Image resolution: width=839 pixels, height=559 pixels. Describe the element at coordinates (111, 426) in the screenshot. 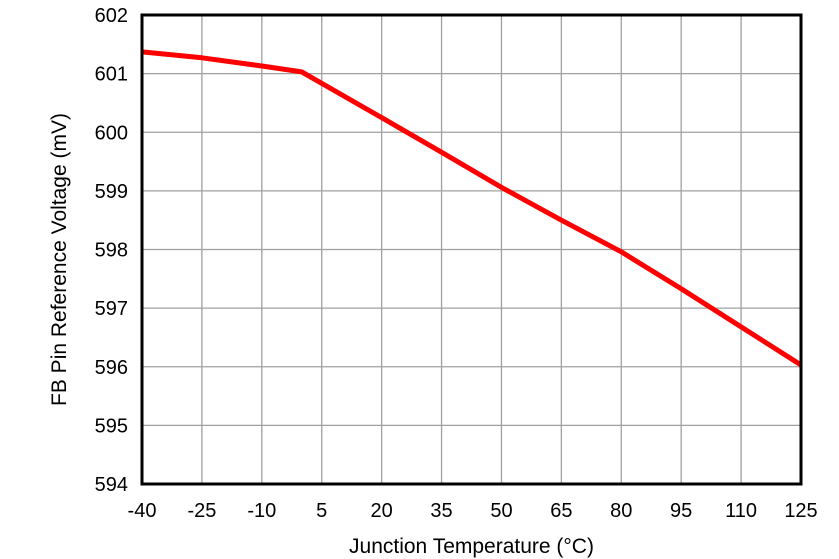

I see `y-tick-label: 595` at that location.